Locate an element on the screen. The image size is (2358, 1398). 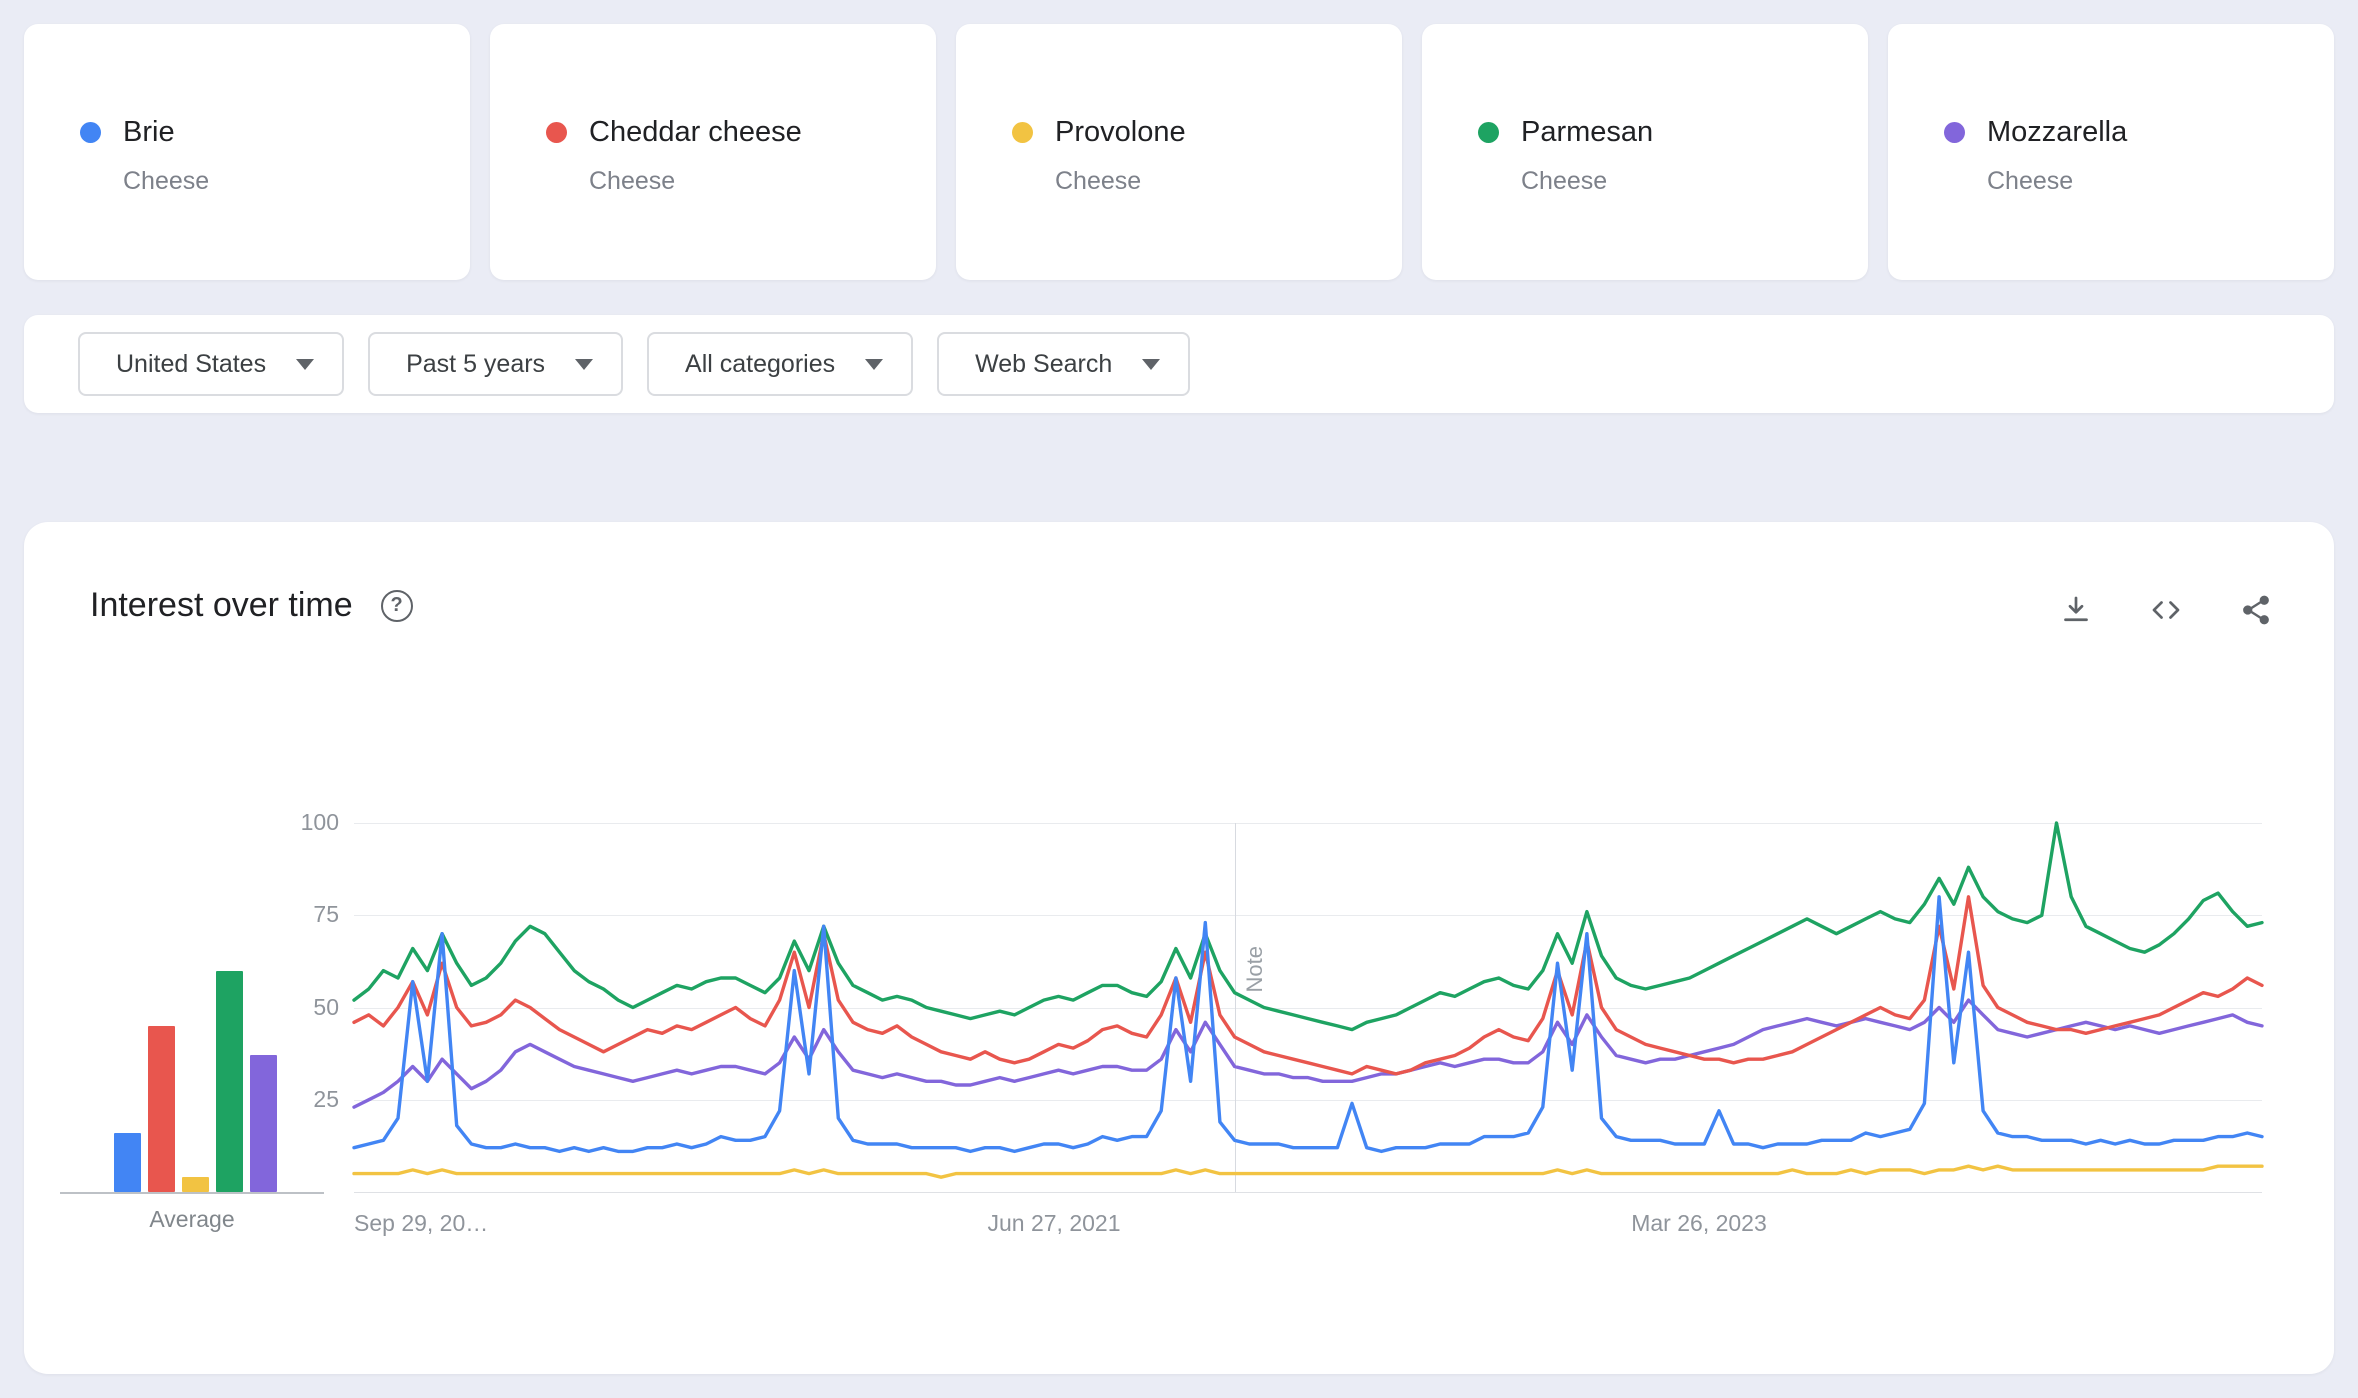
time-range-filter-label: Past 5 years is located at coordinates (476, 363).